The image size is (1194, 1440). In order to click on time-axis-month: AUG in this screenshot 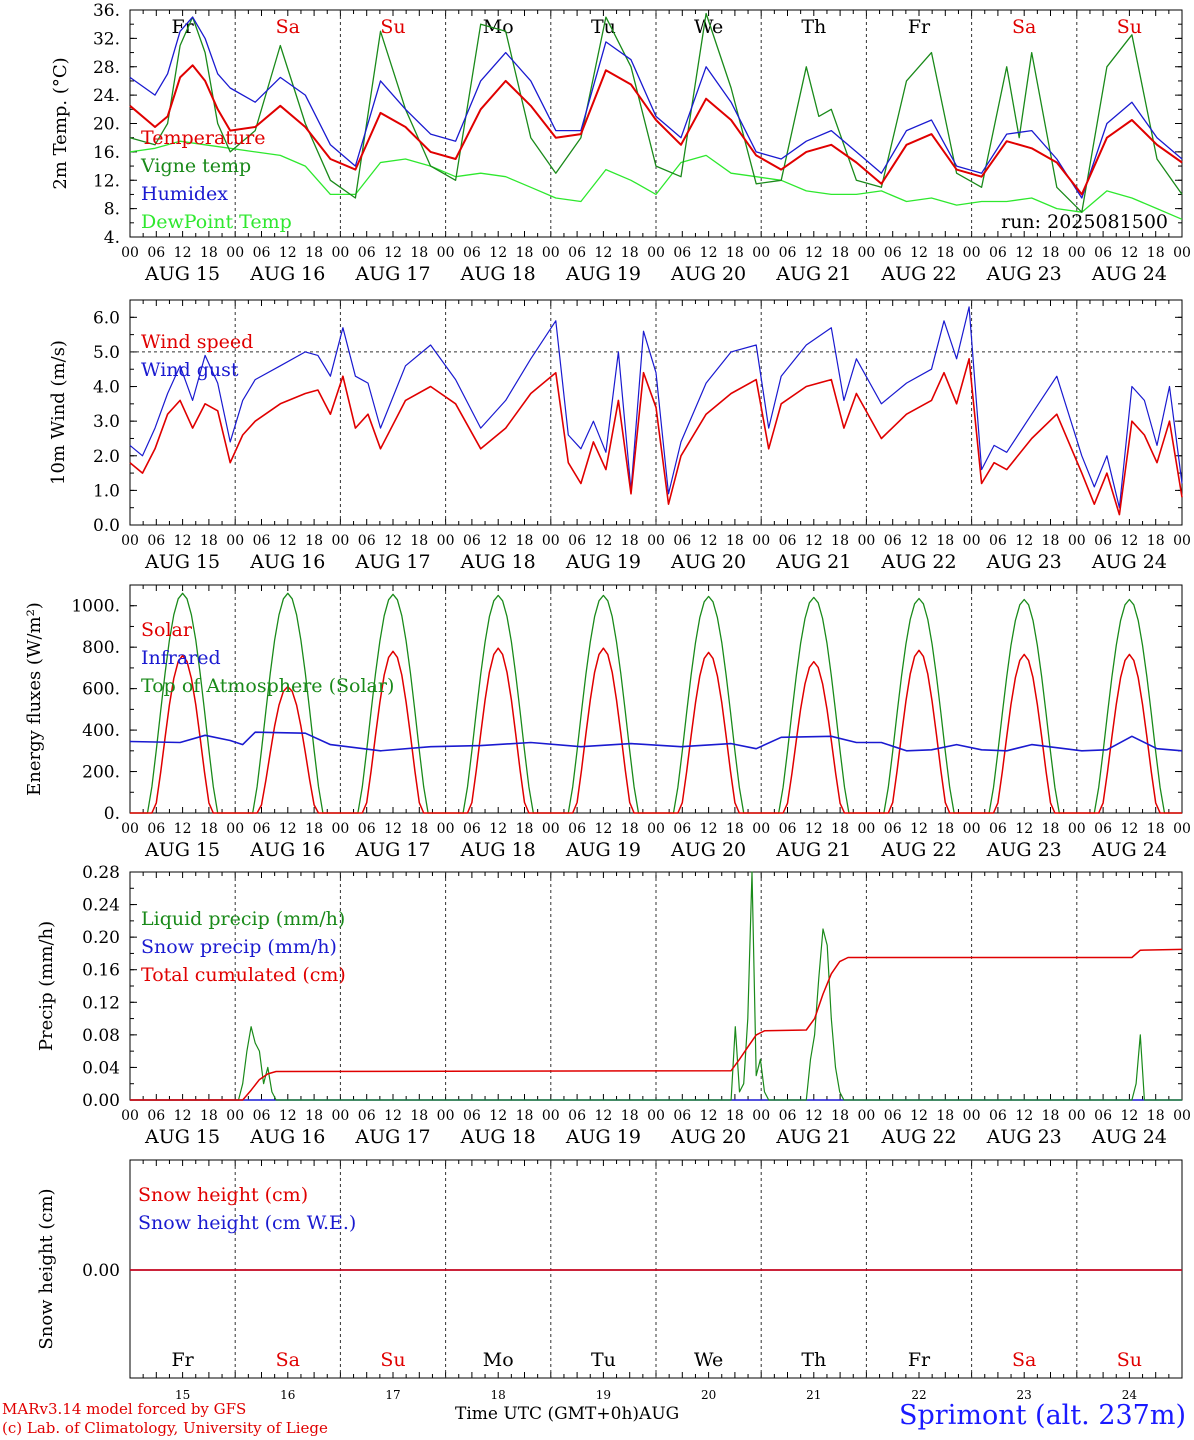, I will do `click(659, 1414)`.